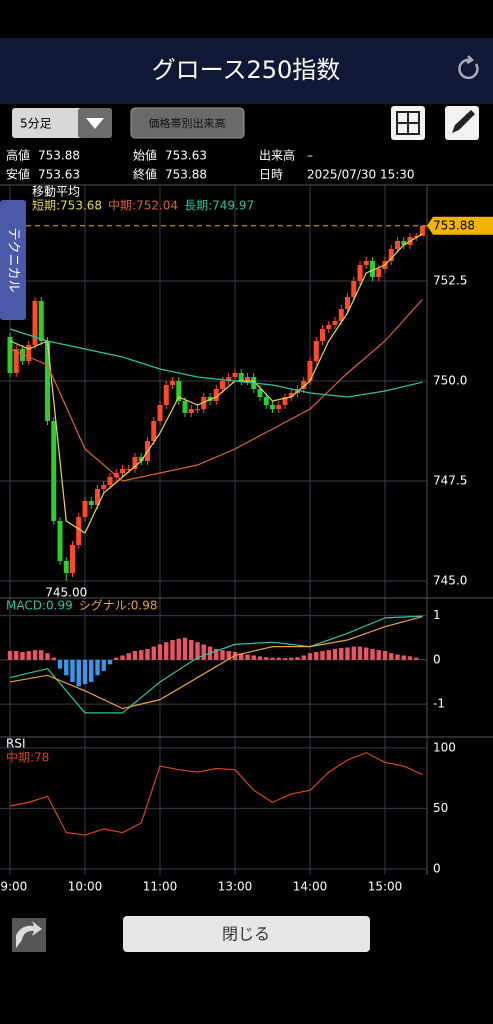 The height and width of the screenshot is (1024, 493). I want to click on title: グロース250指数, so click(246, 70).